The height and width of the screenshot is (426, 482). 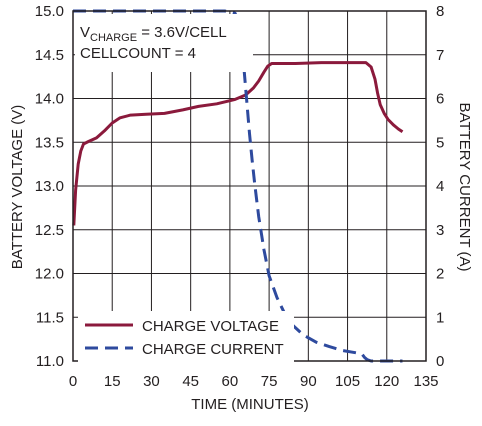 I want to click on annotation-value: = 3.6V/CELL, so click(x=182, y=32).